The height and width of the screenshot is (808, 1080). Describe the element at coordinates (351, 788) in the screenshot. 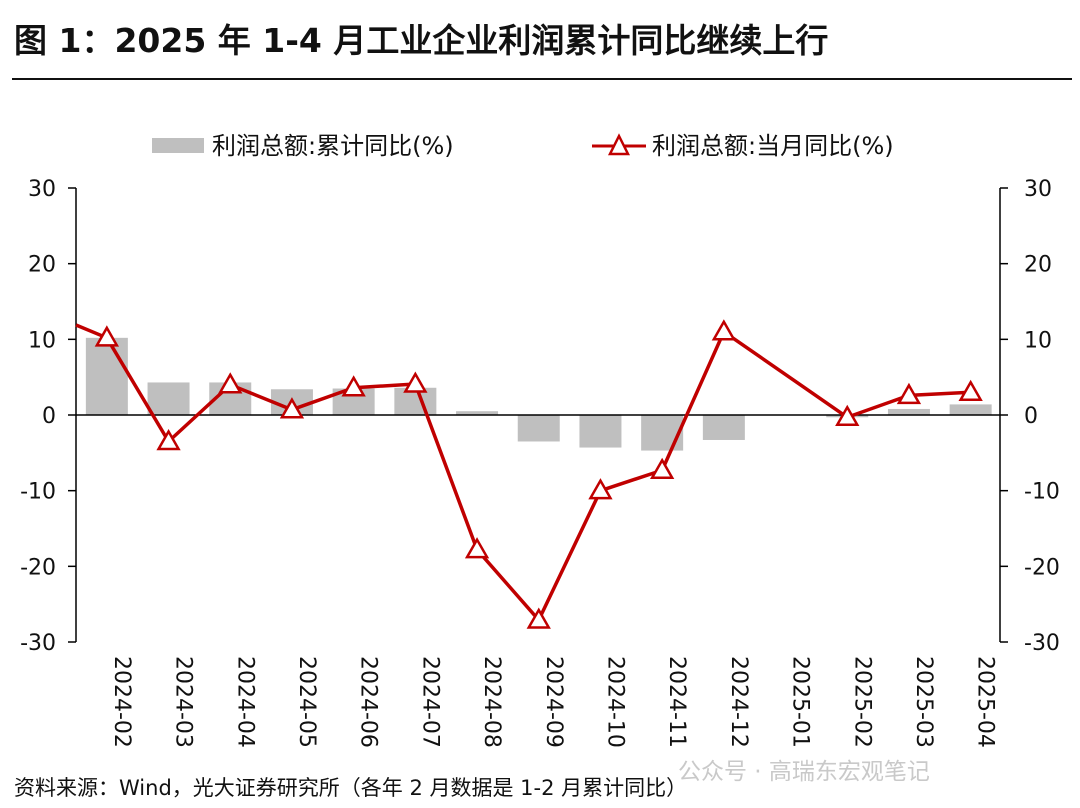

I see `source-note: 资料来源：Wind，光大证券研究所（各年 2 月数据是 1-2 月累计同比）` at that location.